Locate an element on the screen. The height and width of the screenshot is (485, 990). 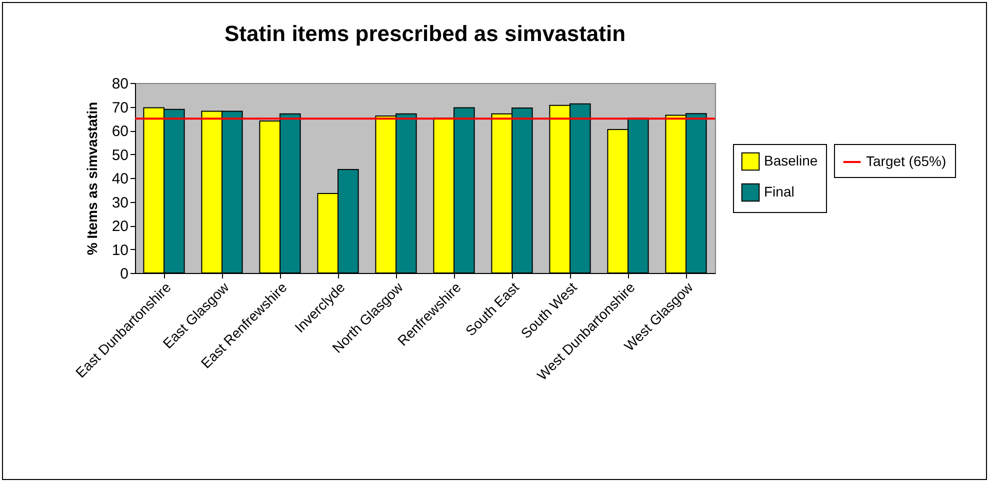
y-tick-label: 0 is located at coordinates (124, 274).